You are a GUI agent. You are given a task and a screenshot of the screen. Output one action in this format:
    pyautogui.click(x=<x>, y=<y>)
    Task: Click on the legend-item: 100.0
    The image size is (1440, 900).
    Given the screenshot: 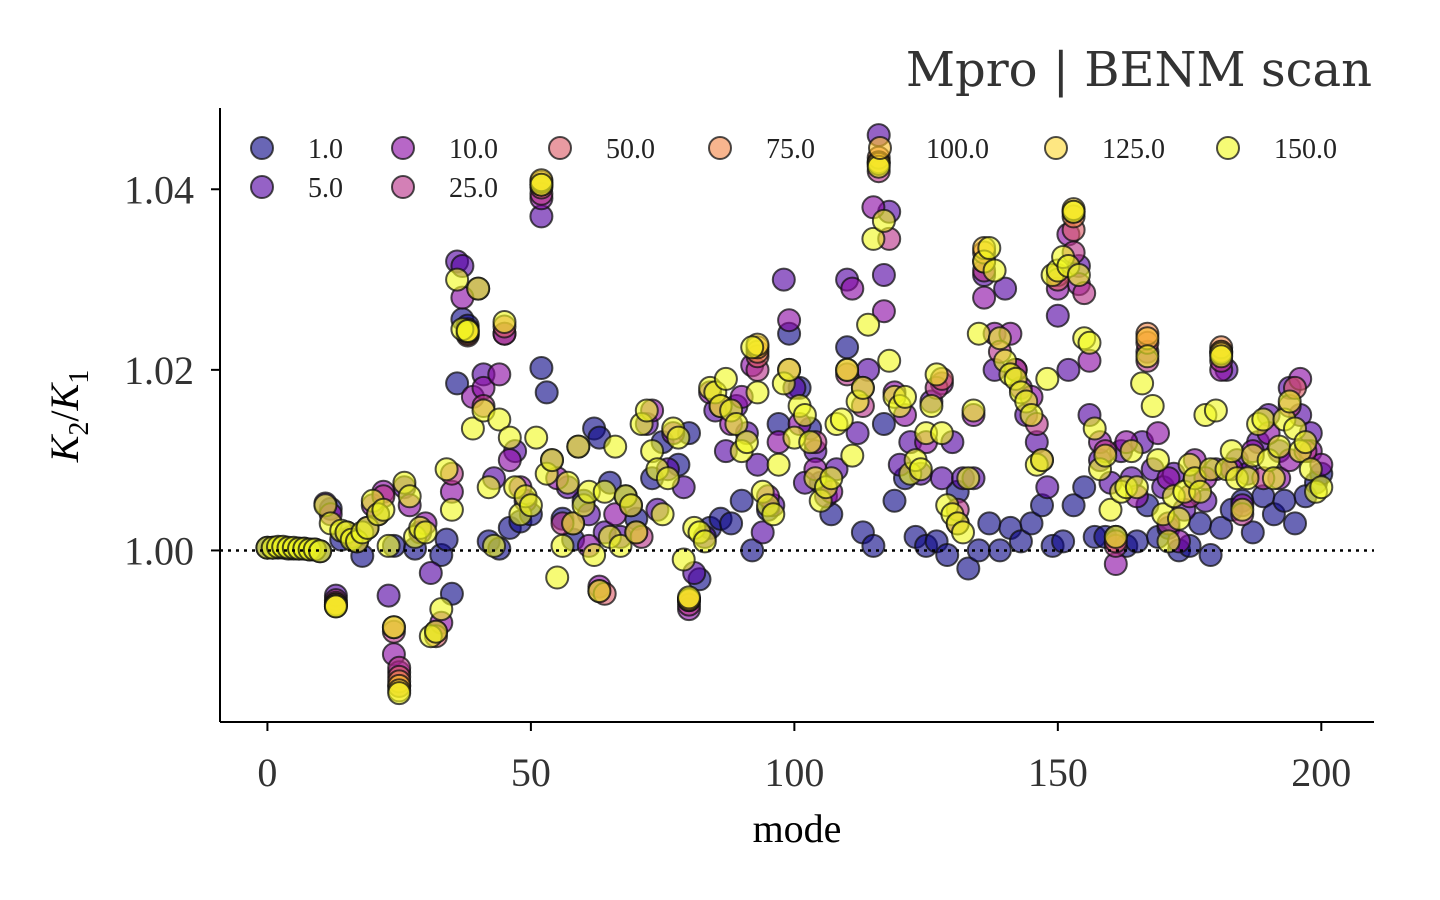 What is the action you would take?
    pyautogui.click(x=928, y=149)
    